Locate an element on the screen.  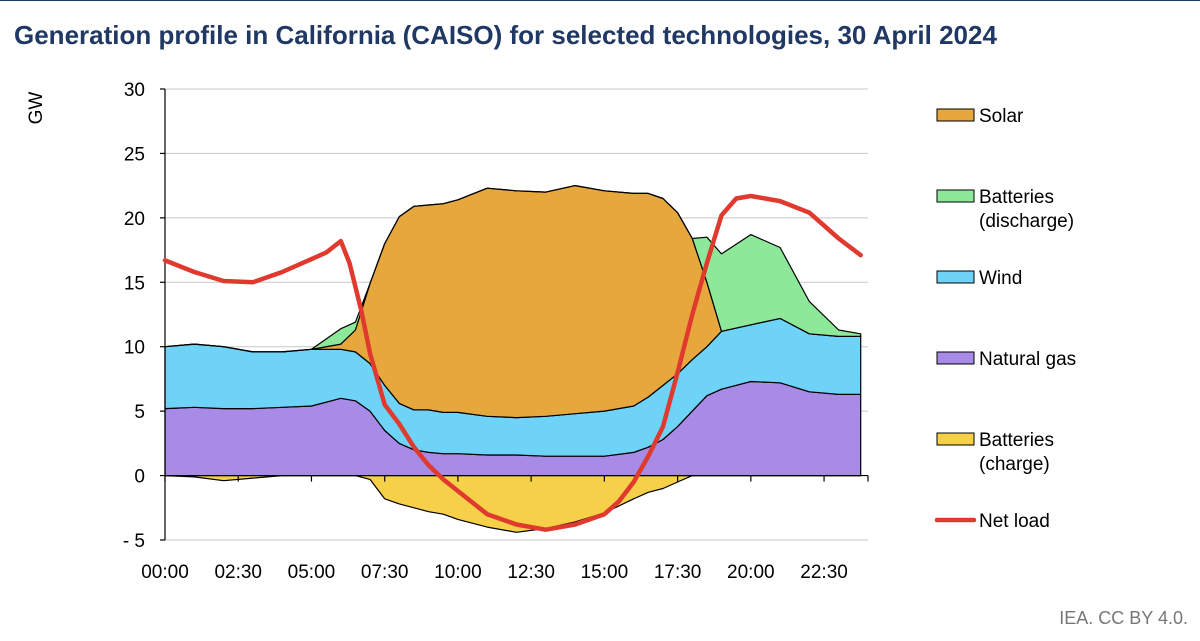
x-tick-label: 20:00 is located at coordinates (751, 572).